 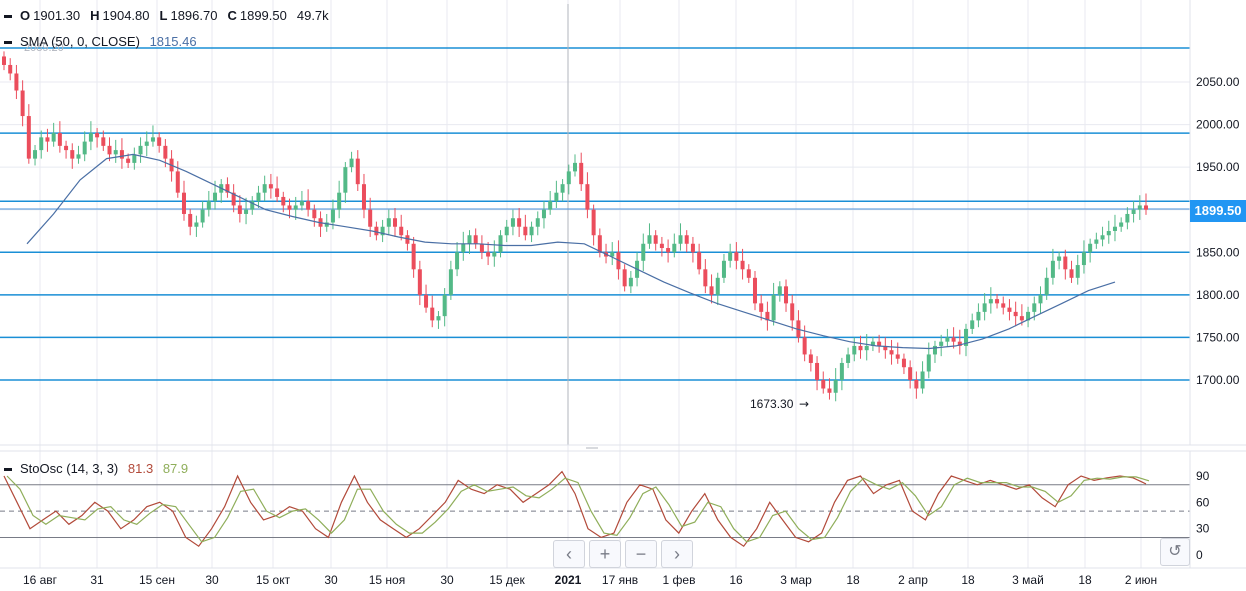 I want to click on zoom-out-button: −, so click(x=641, y=554).